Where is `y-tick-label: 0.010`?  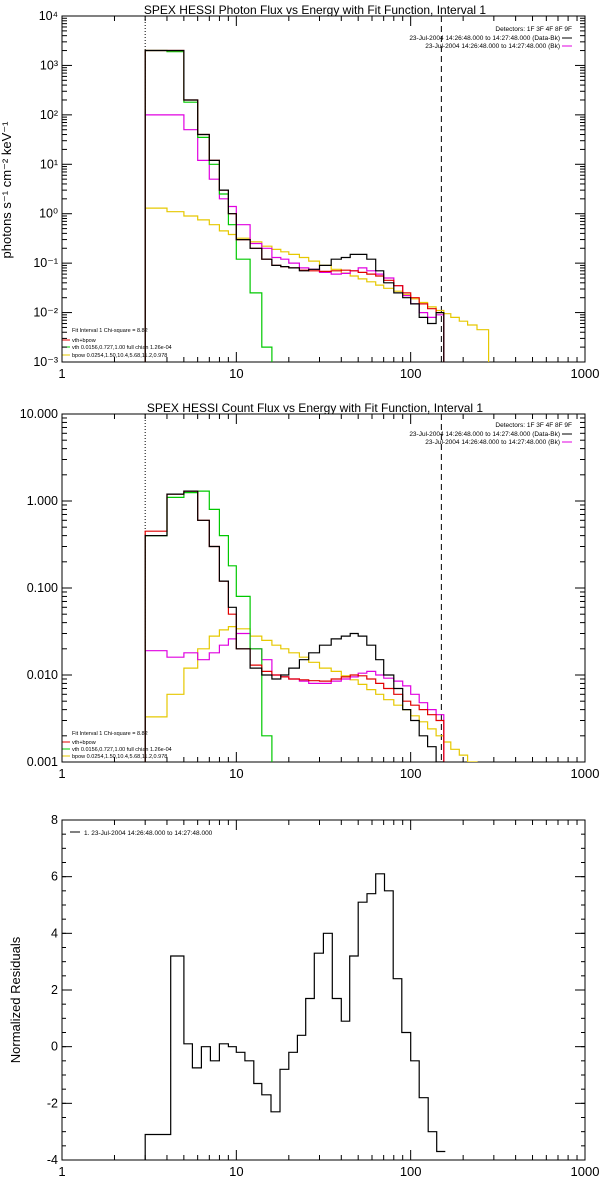 y-tick-label: 0.010 is located at coordinates (42, 675).